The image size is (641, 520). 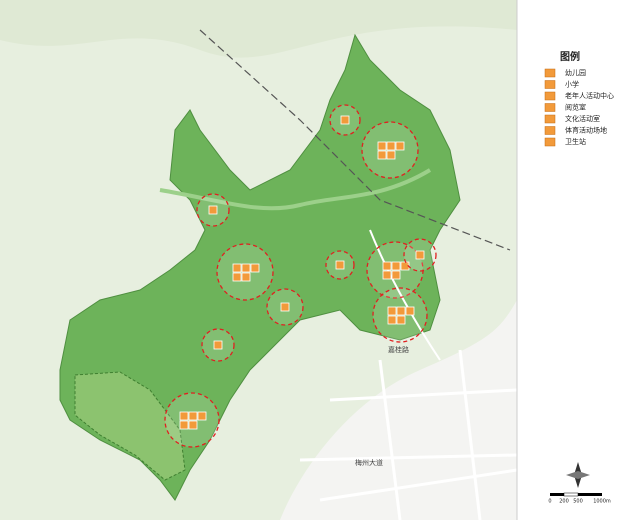 What do you see at coordinates (575, 141) in the screenshot?
I see `legend-label: 卫生站` at bounding box center [575, 141].